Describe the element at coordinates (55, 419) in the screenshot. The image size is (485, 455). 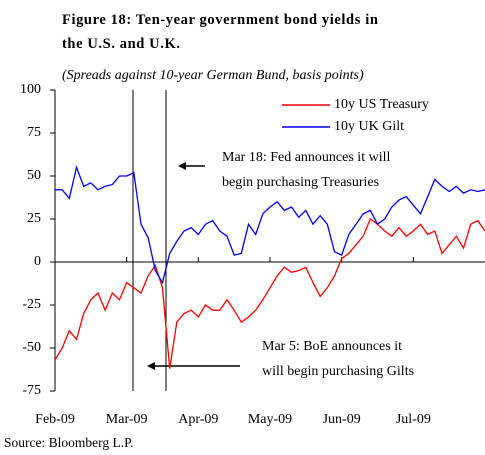
I see `x-tick-label: Feb-09` at that location.